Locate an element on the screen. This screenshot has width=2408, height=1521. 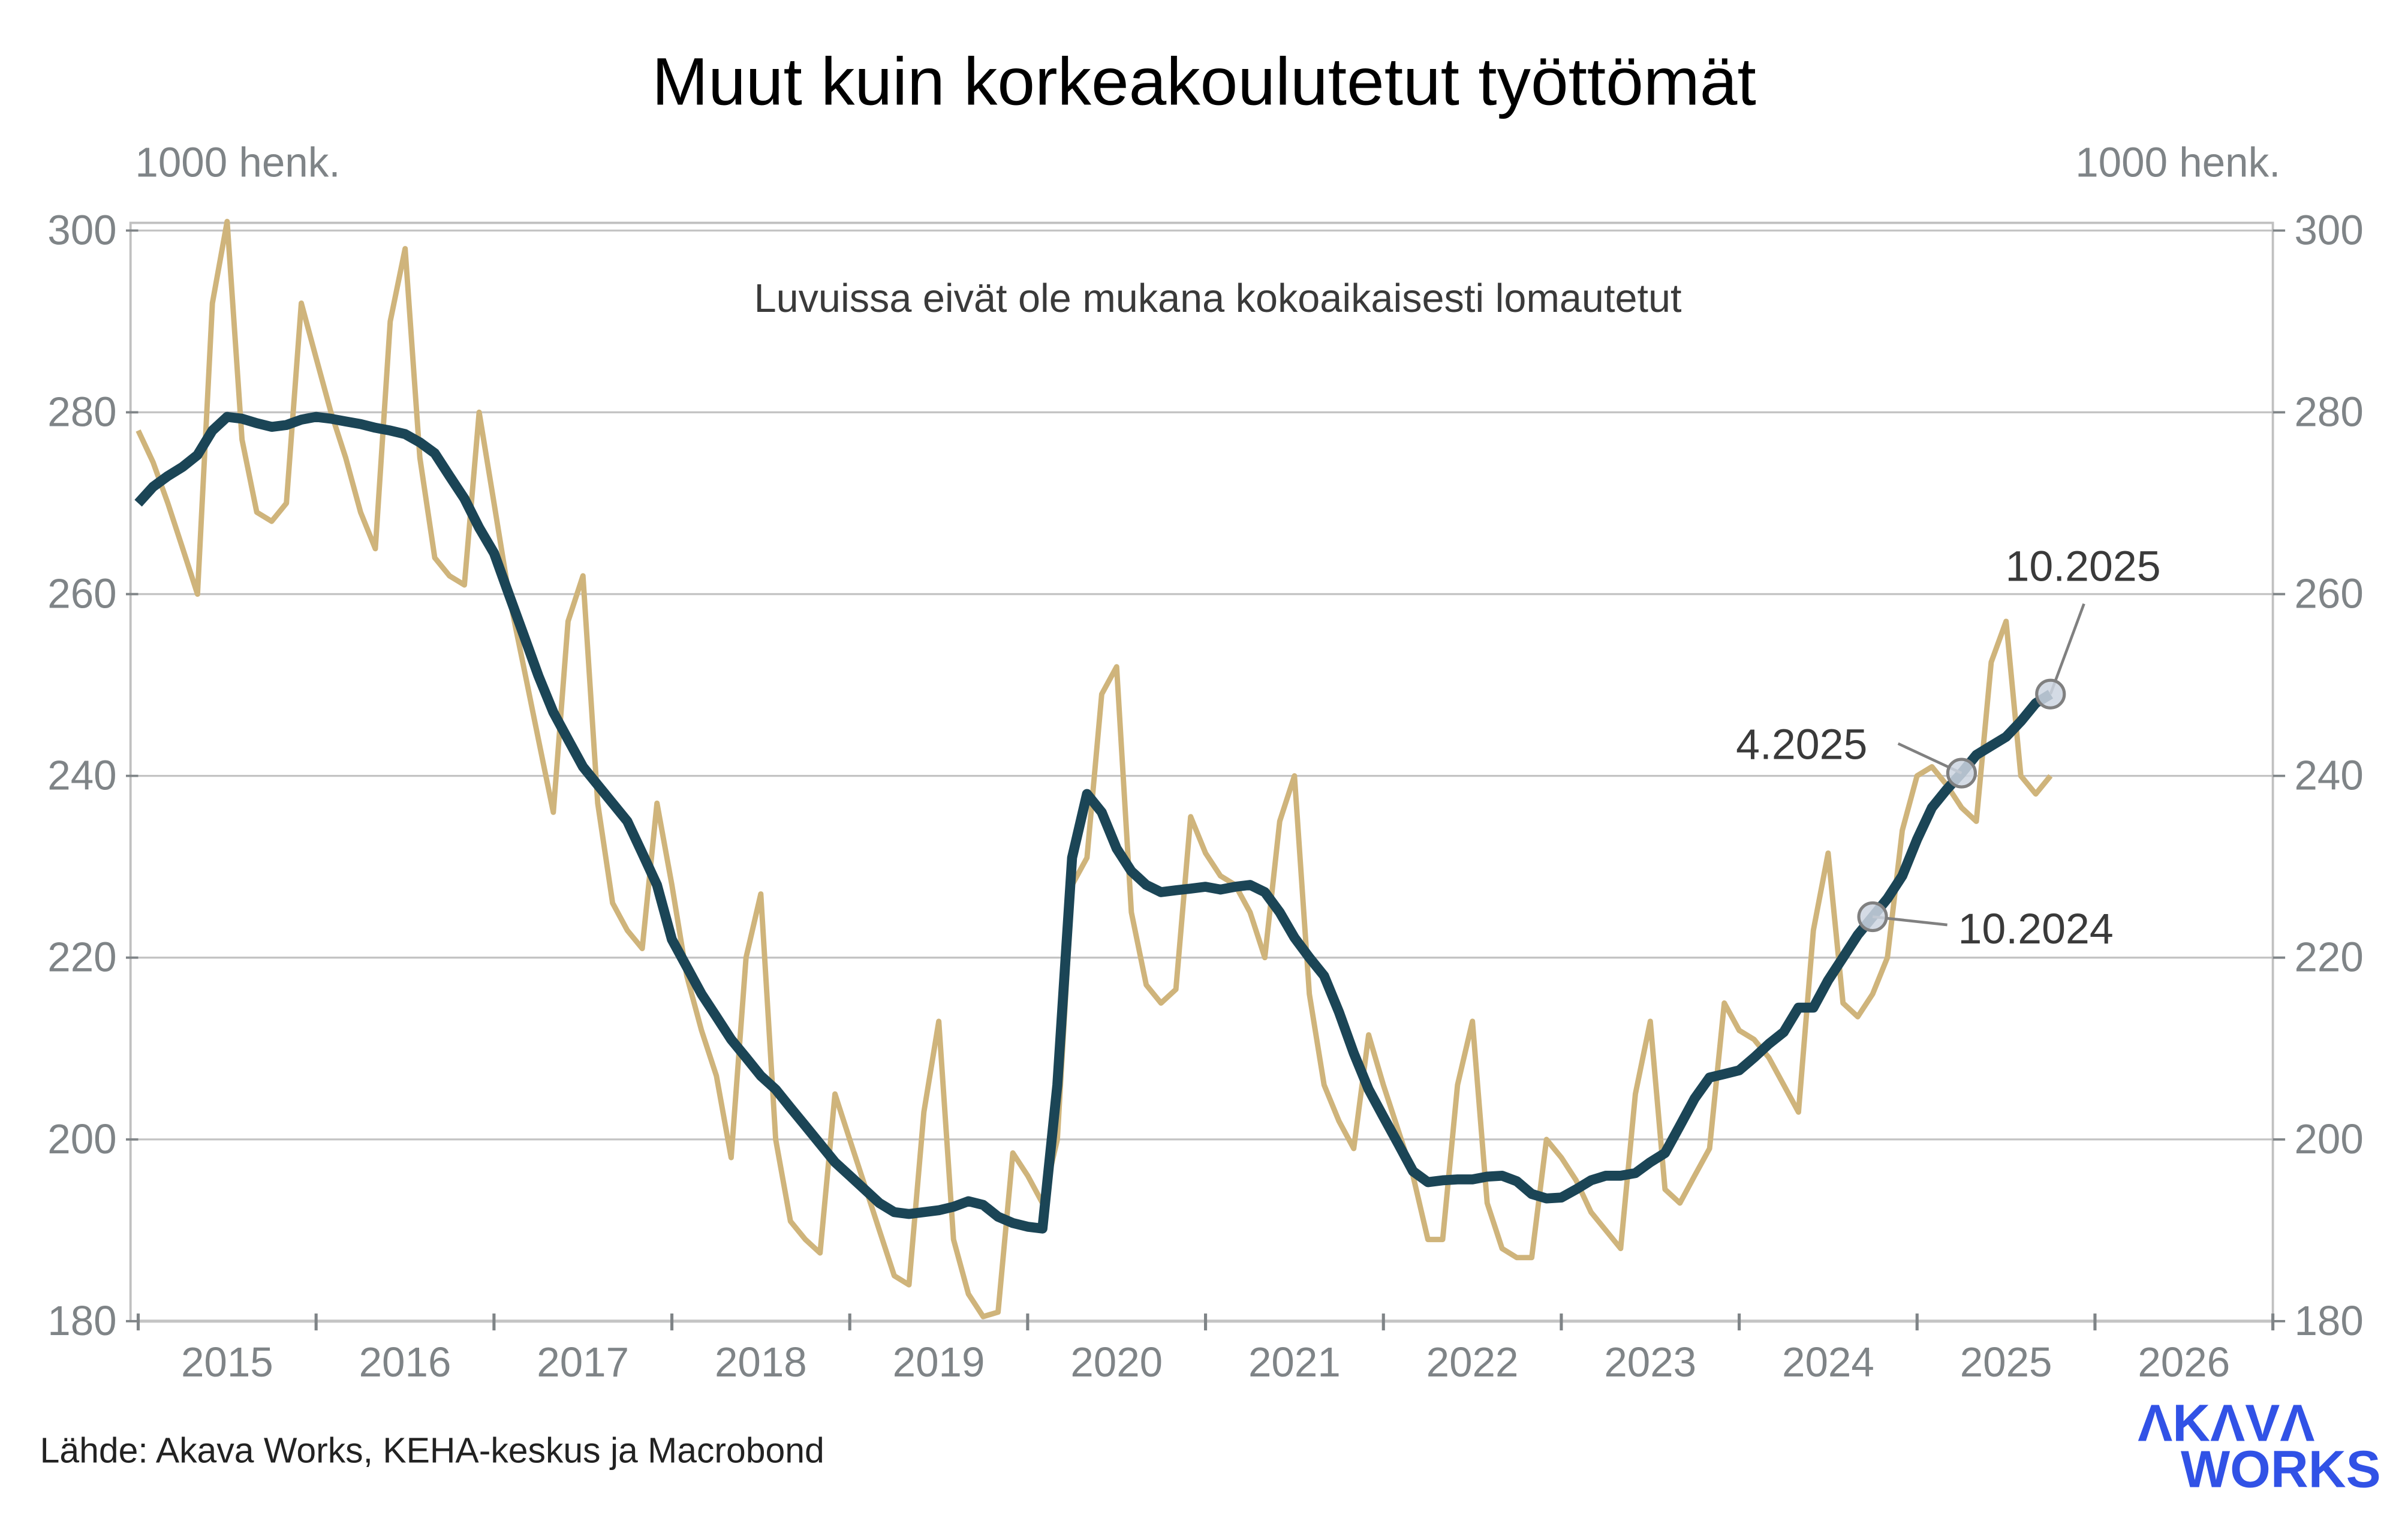
y-tick-label-right: 240 is located at coordinates (2328, 775).